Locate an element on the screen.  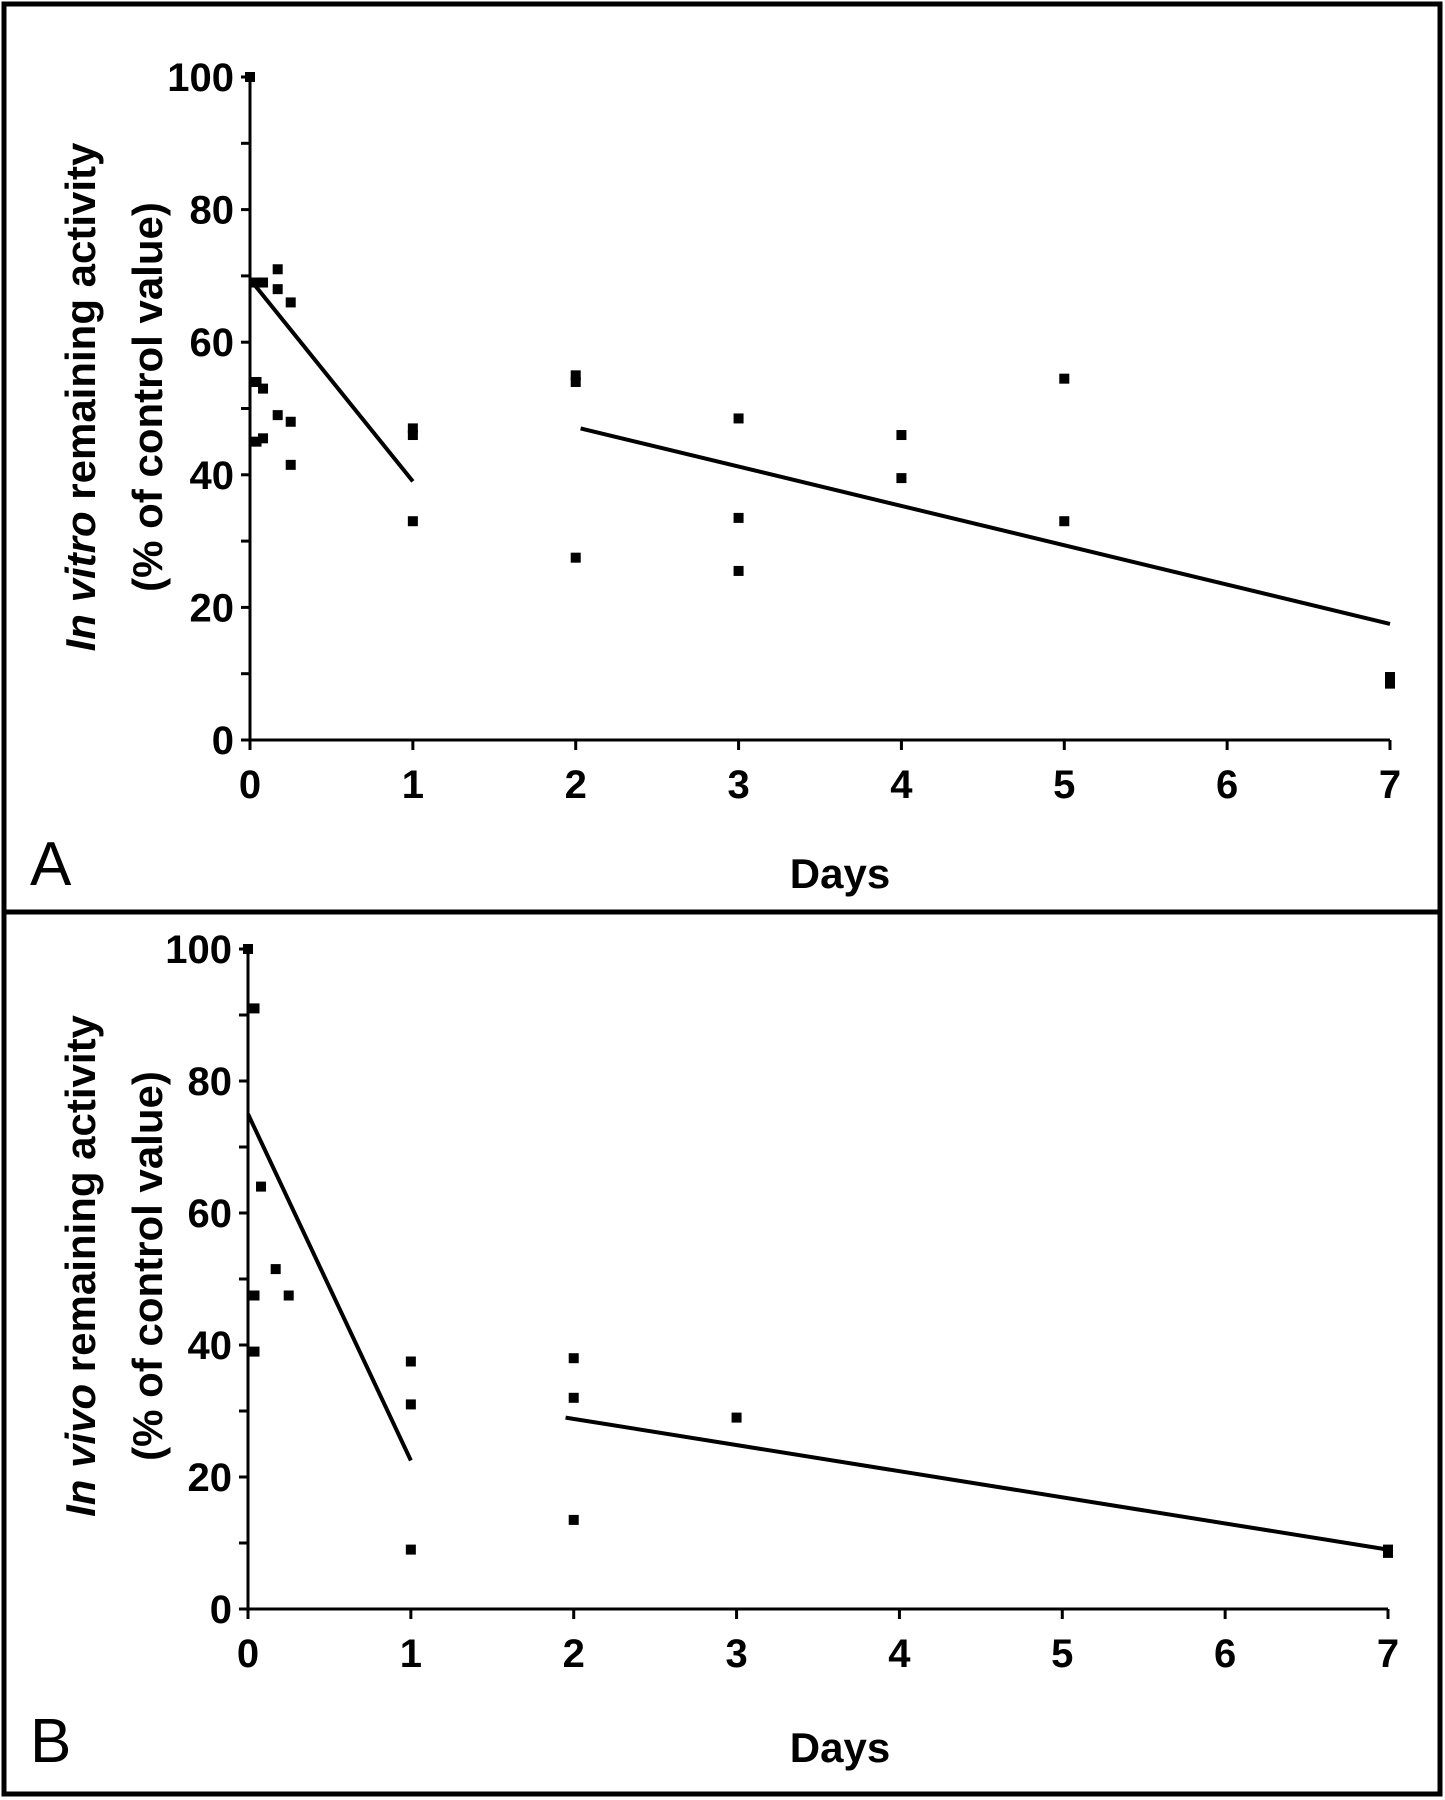
y-axis-title-italic: In vivo is located at coordinates (80, 1450).